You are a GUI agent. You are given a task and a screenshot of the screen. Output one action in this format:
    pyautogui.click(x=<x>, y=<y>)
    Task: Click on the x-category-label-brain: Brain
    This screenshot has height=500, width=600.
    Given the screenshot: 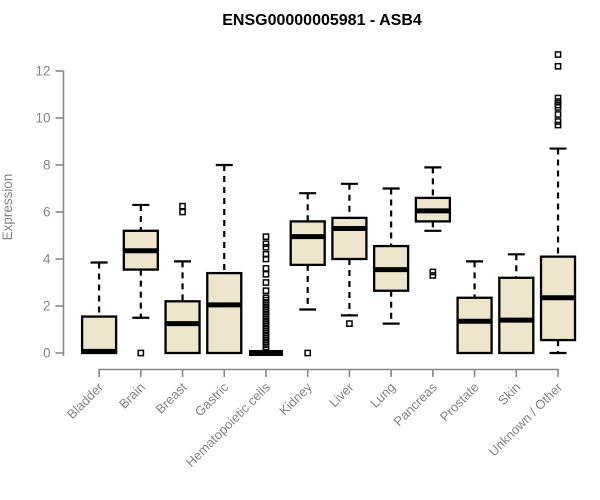 What is the action you would take?
    pyautogui.click(x=132, y=396)
    